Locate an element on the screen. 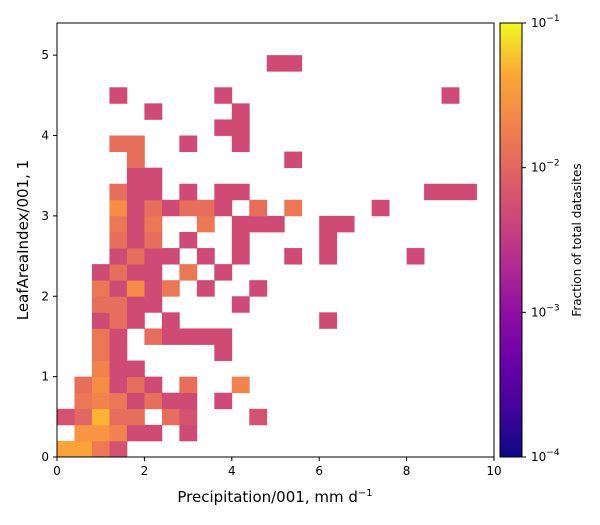 Image resolution: width=600 pixels, height=525 pixels. colorbar-tick-label: 10⁻⁴ is located at coordinates (545, 456).